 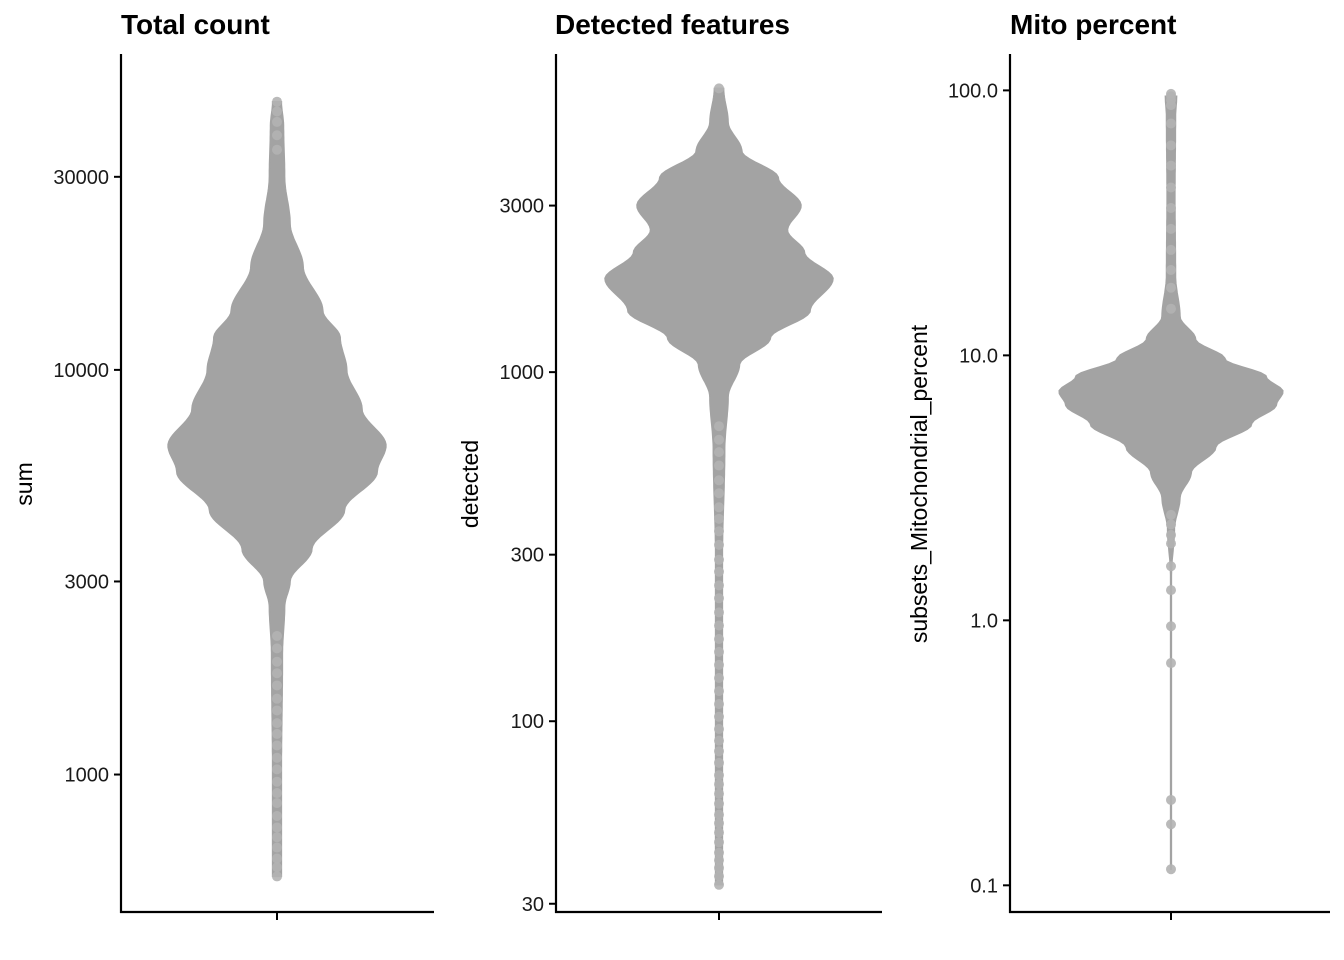 What do you see at coordinates (978, 356) in the screenshot?
I see `y-tick-label: 10.0` at bounding box center [978, 356].